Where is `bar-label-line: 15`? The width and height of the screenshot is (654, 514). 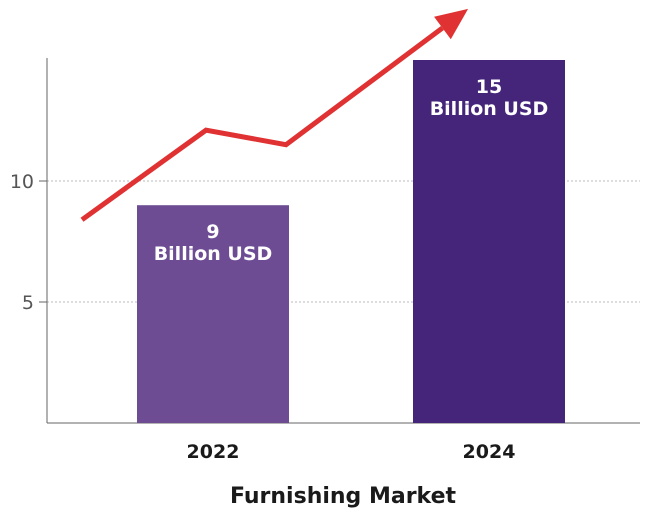 bar-label-line: 15 is located at coordinates (489, 87).